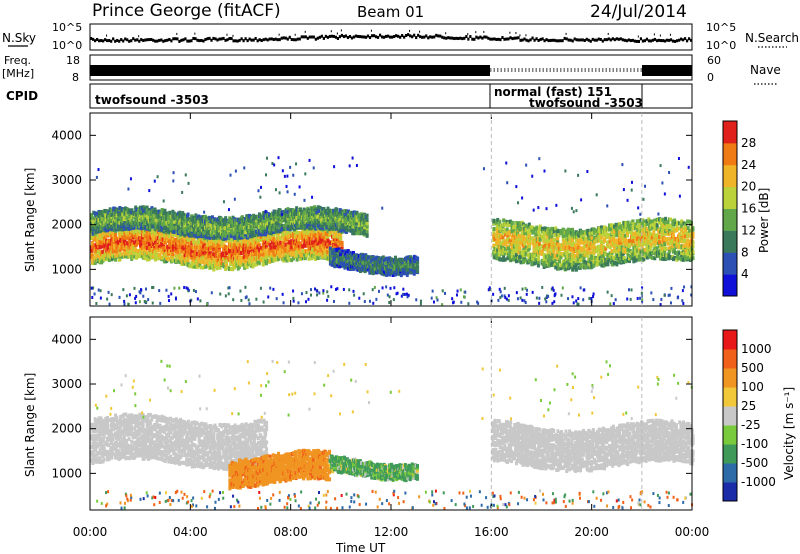 This screenshot has width=800, height=554. What do you see at coordinates (22, 96) in the screenshot?
I see `cpid-label: CPID` at bounding box center [22, 96].